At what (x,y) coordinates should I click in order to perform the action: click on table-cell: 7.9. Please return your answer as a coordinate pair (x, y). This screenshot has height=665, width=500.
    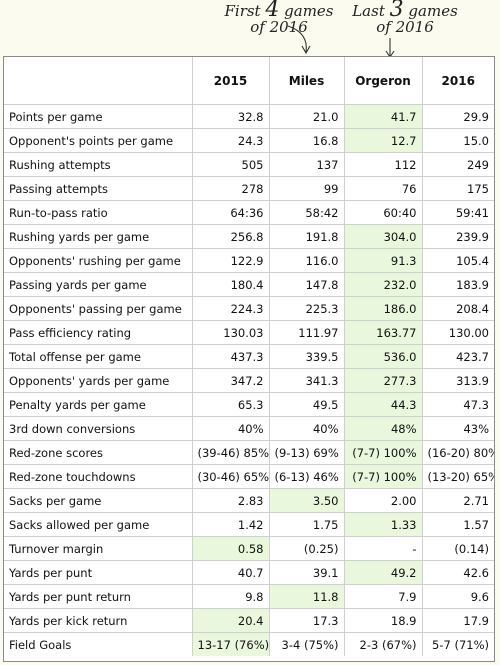
    Looking at the image, I should click on (383, 596).